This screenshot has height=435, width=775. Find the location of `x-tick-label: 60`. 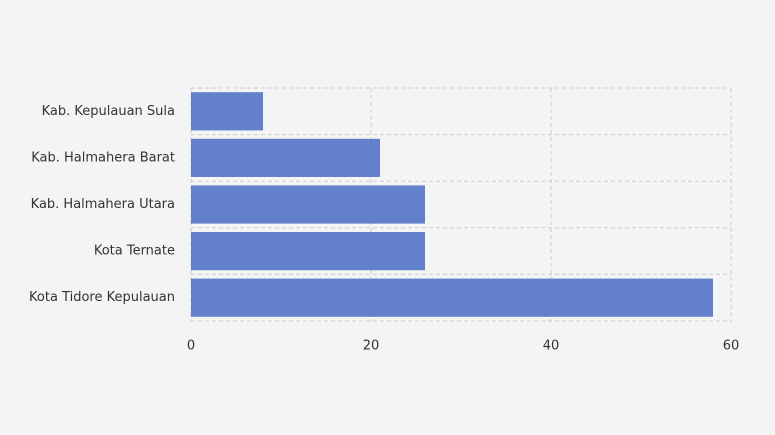

x-tick-label: 60 is located at coordinates (731, 346).